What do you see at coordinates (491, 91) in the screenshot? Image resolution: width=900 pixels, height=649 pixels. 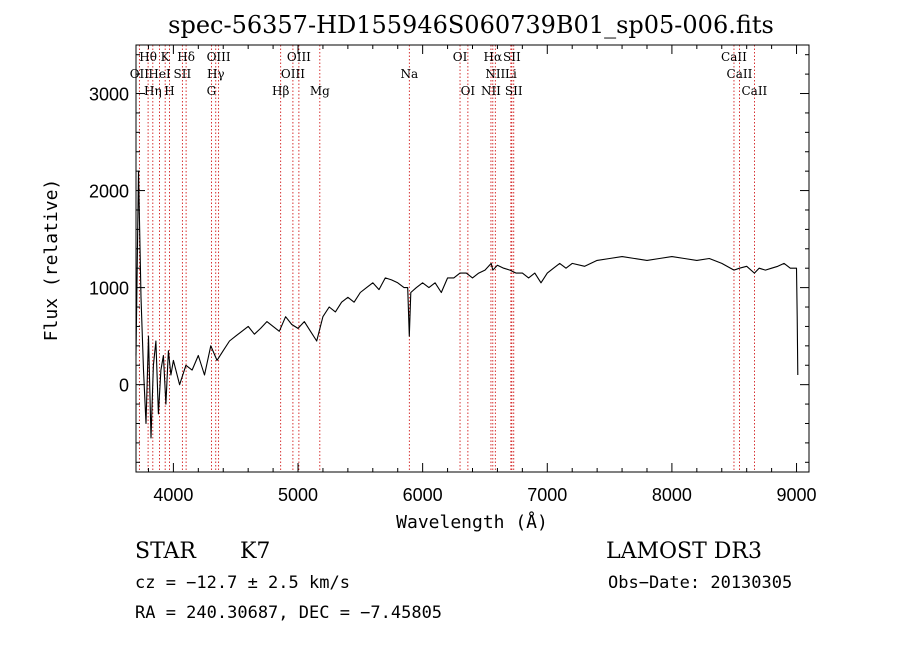 I see `marker-label-24: NII` at bounding box center [491, 91].